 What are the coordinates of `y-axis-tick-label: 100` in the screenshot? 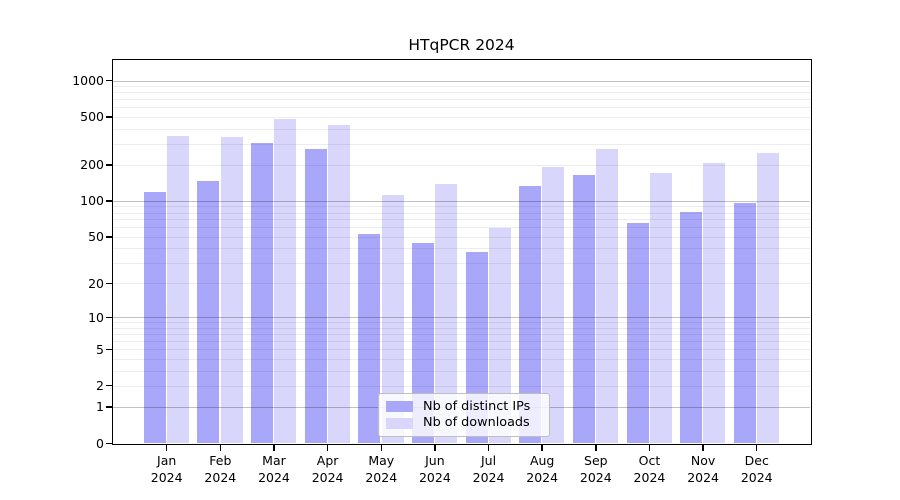 It's located at (92, 201).